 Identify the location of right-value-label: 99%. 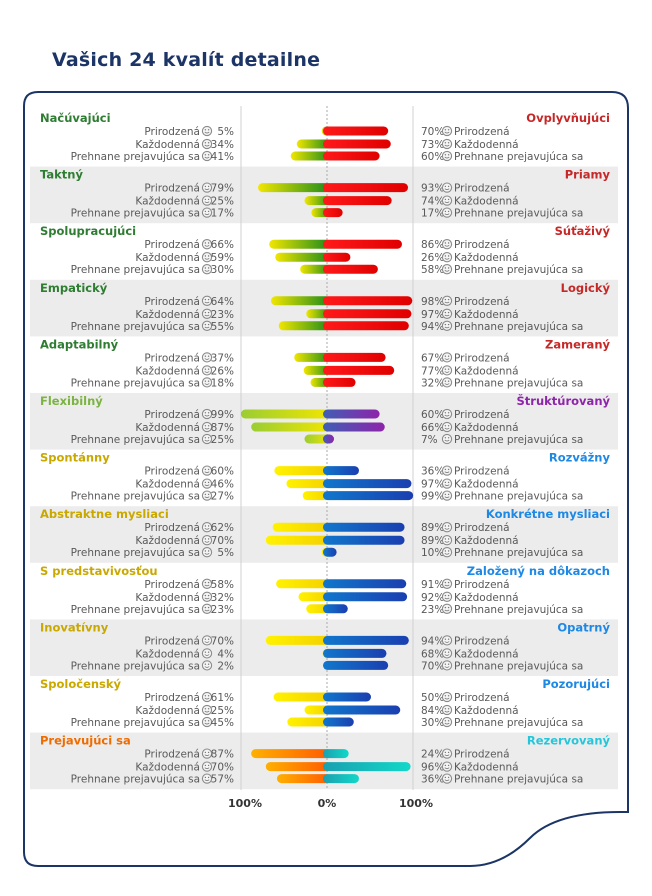
(432, 497).